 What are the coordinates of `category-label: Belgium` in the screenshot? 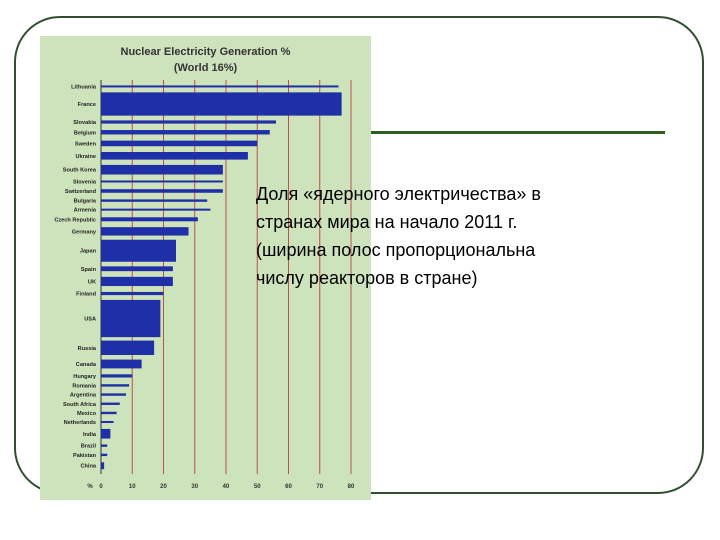 It's located at (85, 133).